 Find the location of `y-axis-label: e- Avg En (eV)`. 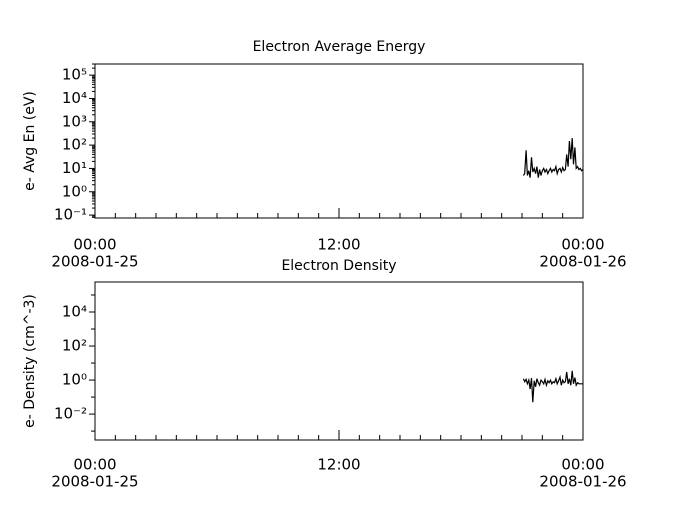

y-axis-label: e- Avg En (eV) is located at coordinates (30, 141).